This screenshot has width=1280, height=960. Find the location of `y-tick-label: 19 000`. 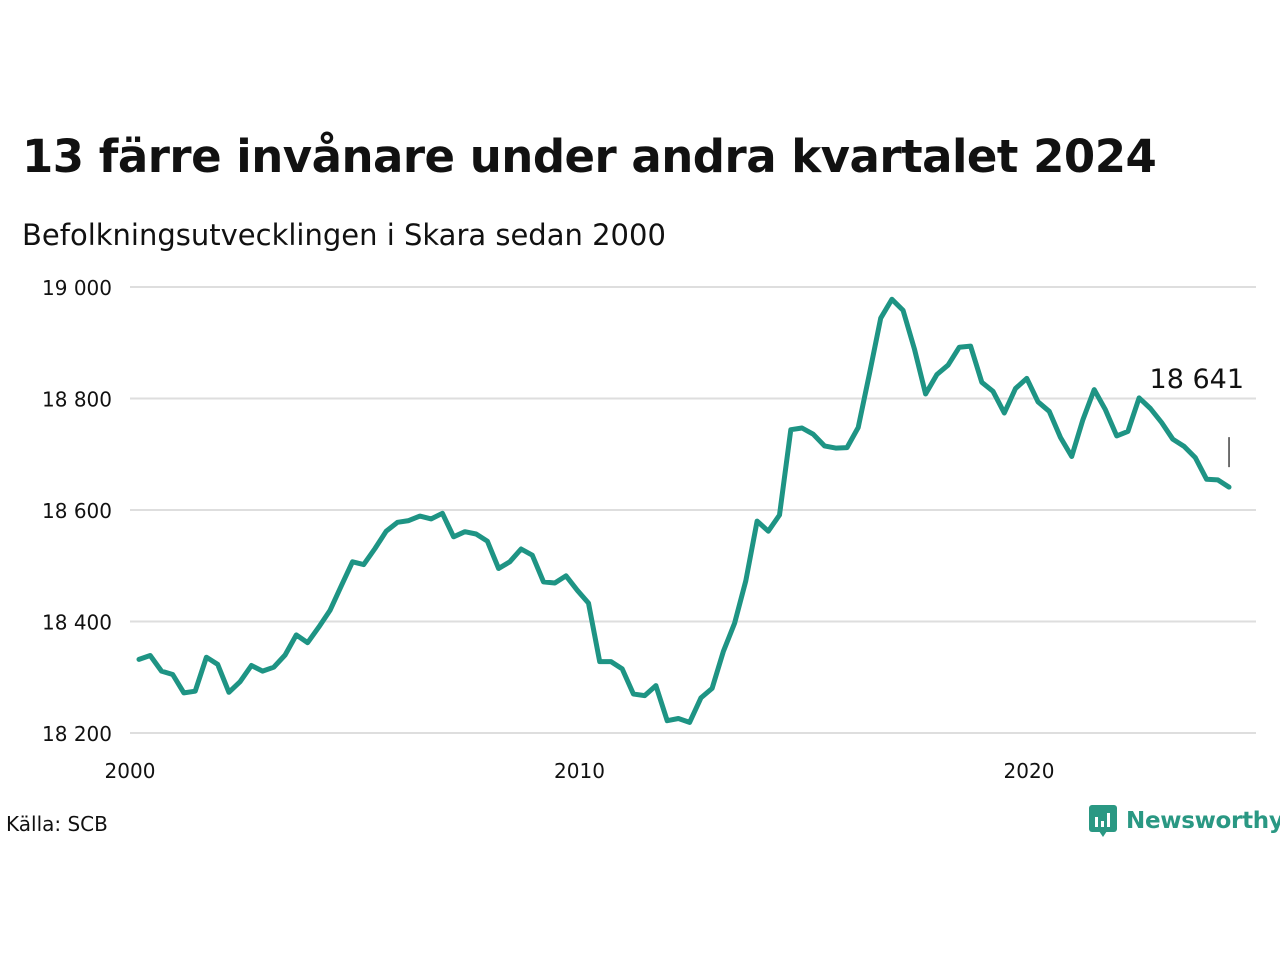

y-tick-label: 19 000 is located at coordinates (77, 288).